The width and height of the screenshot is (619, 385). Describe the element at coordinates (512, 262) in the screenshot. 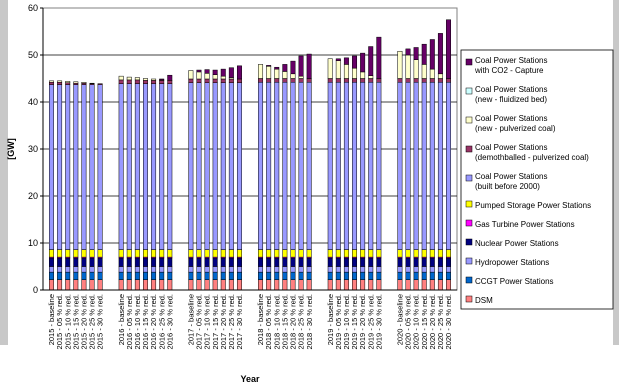

I see `legend-entry: Hydropower Stations` at that location.